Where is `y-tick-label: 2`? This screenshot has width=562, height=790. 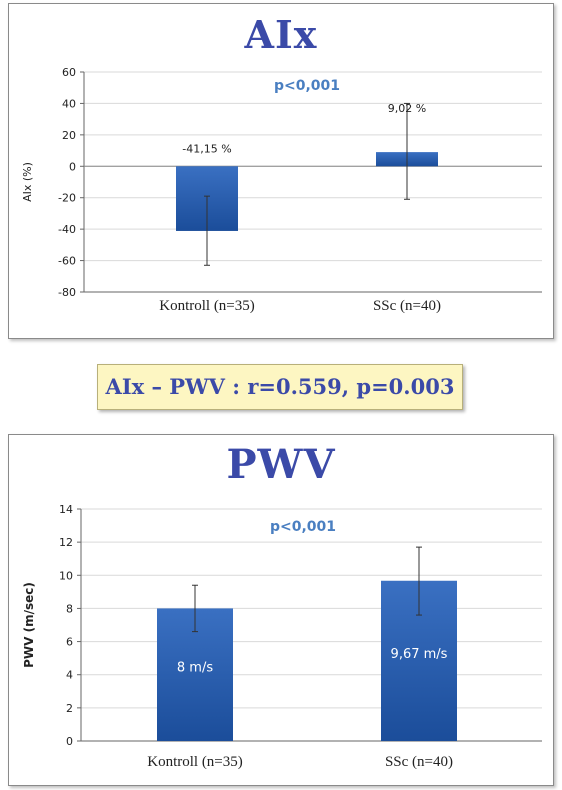 y-tick-label: 2 is located at coordinates (69, 708).